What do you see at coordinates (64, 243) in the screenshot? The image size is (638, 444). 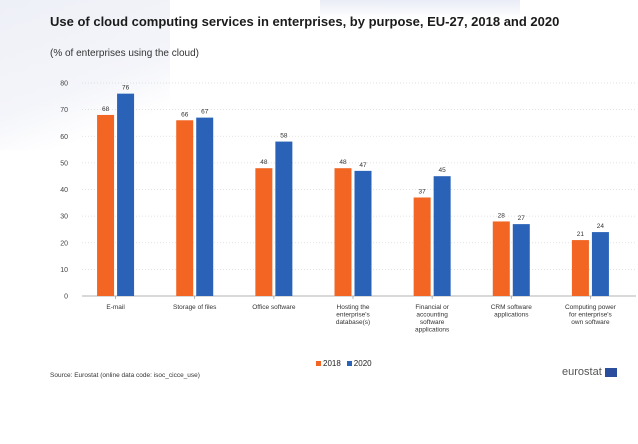 I see `y-tick-label: 20` at bounding box center [64, 243].